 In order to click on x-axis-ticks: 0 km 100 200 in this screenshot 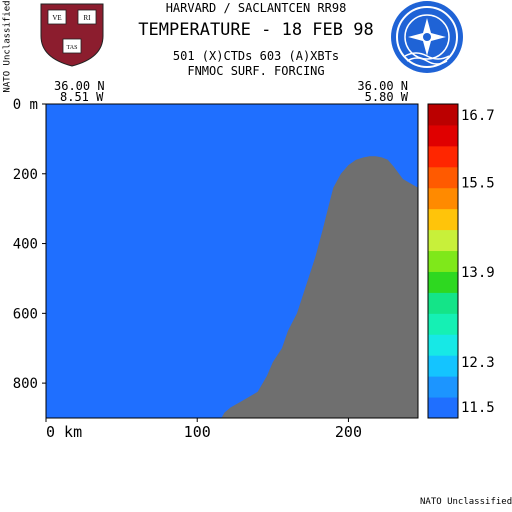, I will do `click(203, 429)`.